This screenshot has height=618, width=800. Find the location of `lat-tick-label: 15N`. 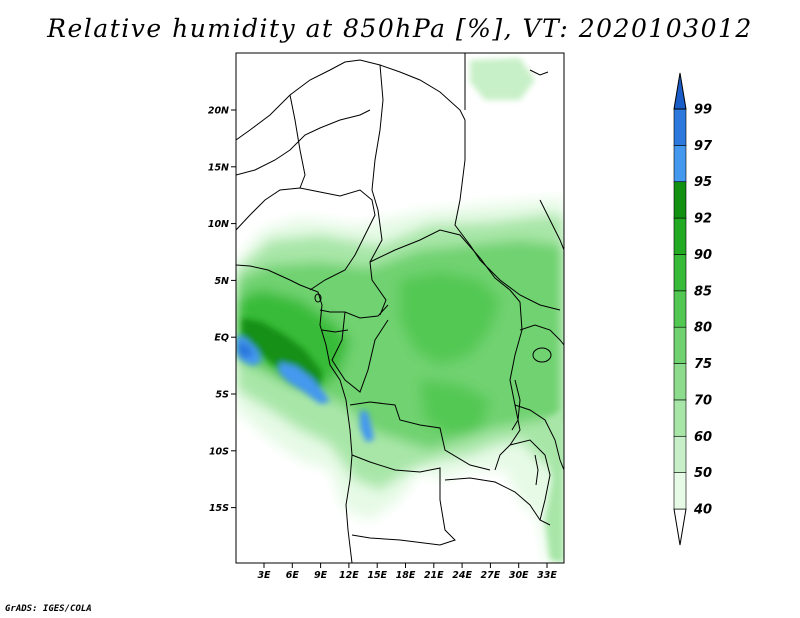

lat-tick-label: 15N is located at coordinates (218, 167).